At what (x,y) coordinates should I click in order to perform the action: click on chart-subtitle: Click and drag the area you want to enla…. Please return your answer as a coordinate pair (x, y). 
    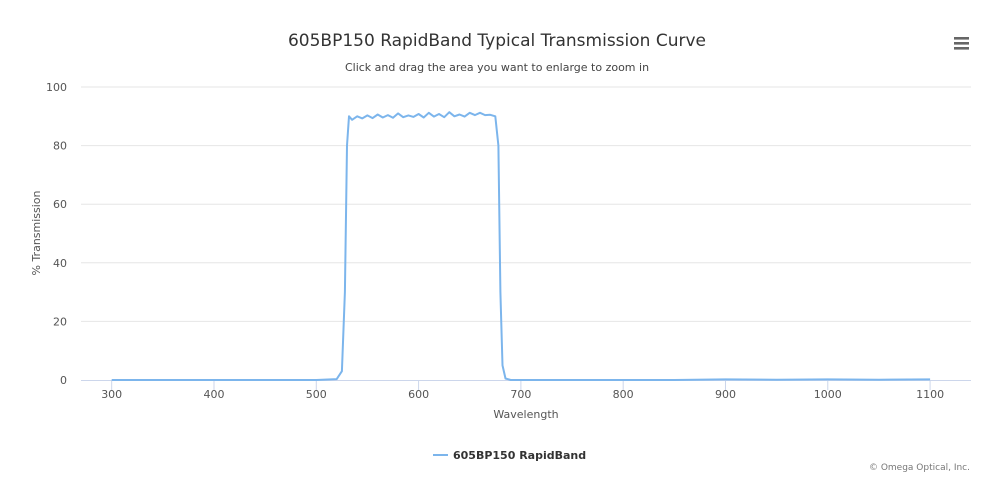
    Looking at the image, I should click on (497, 67).